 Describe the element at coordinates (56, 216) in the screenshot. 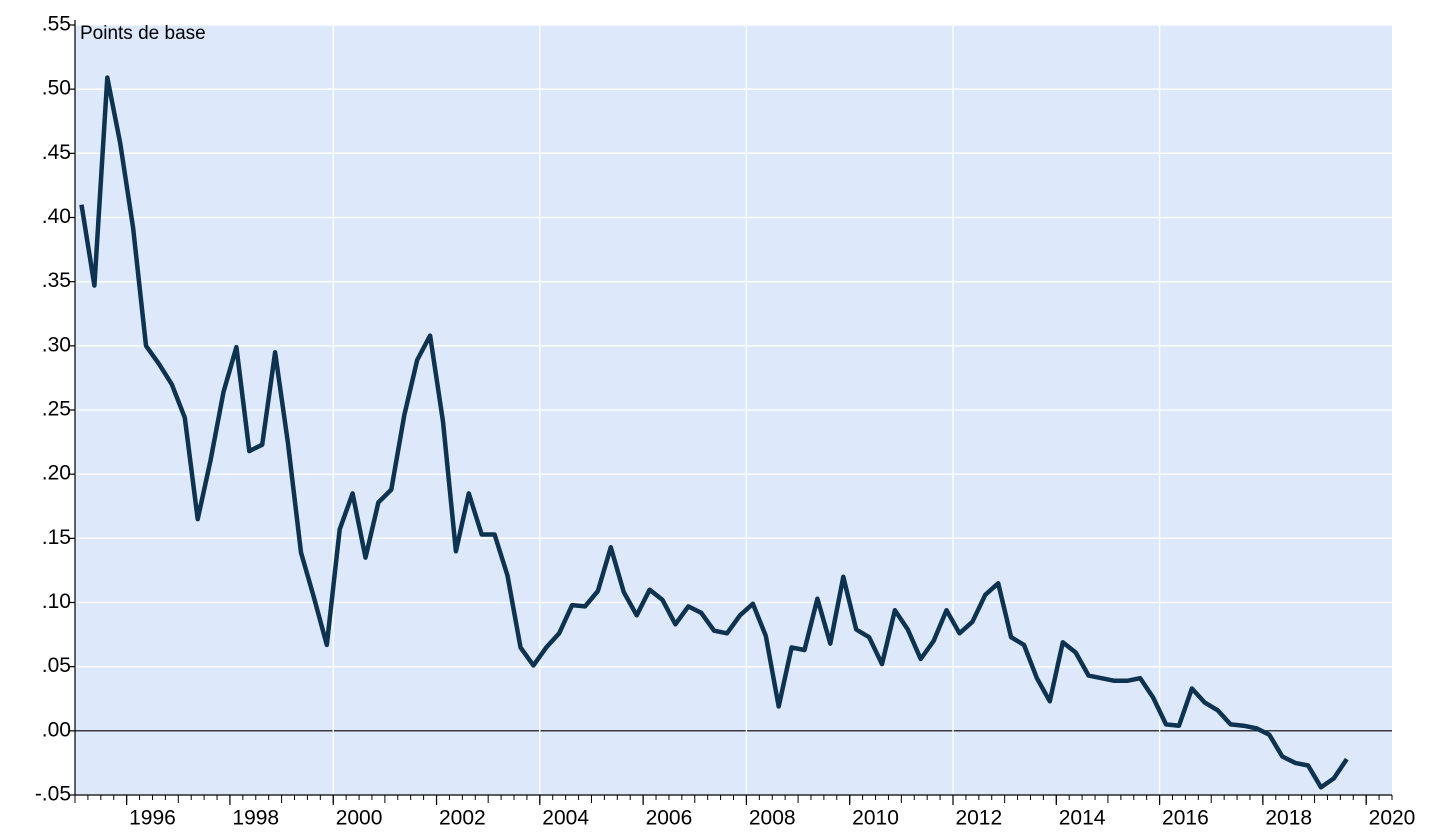

I see `y-tick-label: .40` at that location.